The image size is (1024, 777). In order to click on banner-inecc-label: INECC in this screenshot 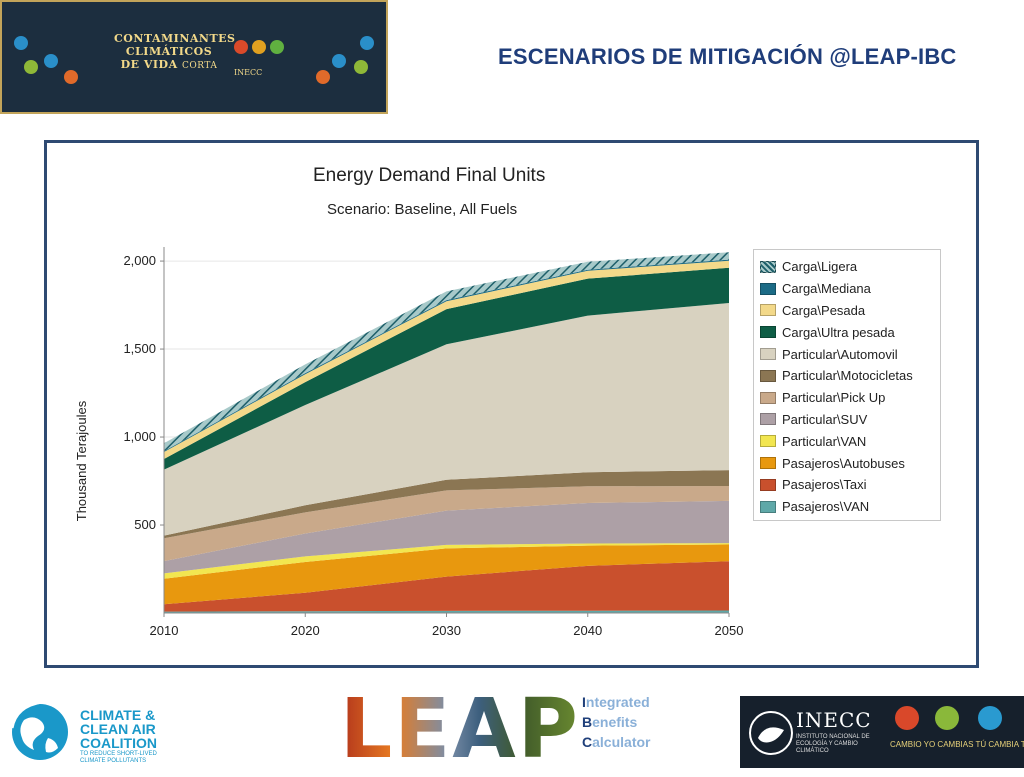, I will do `click(248, 72)`.